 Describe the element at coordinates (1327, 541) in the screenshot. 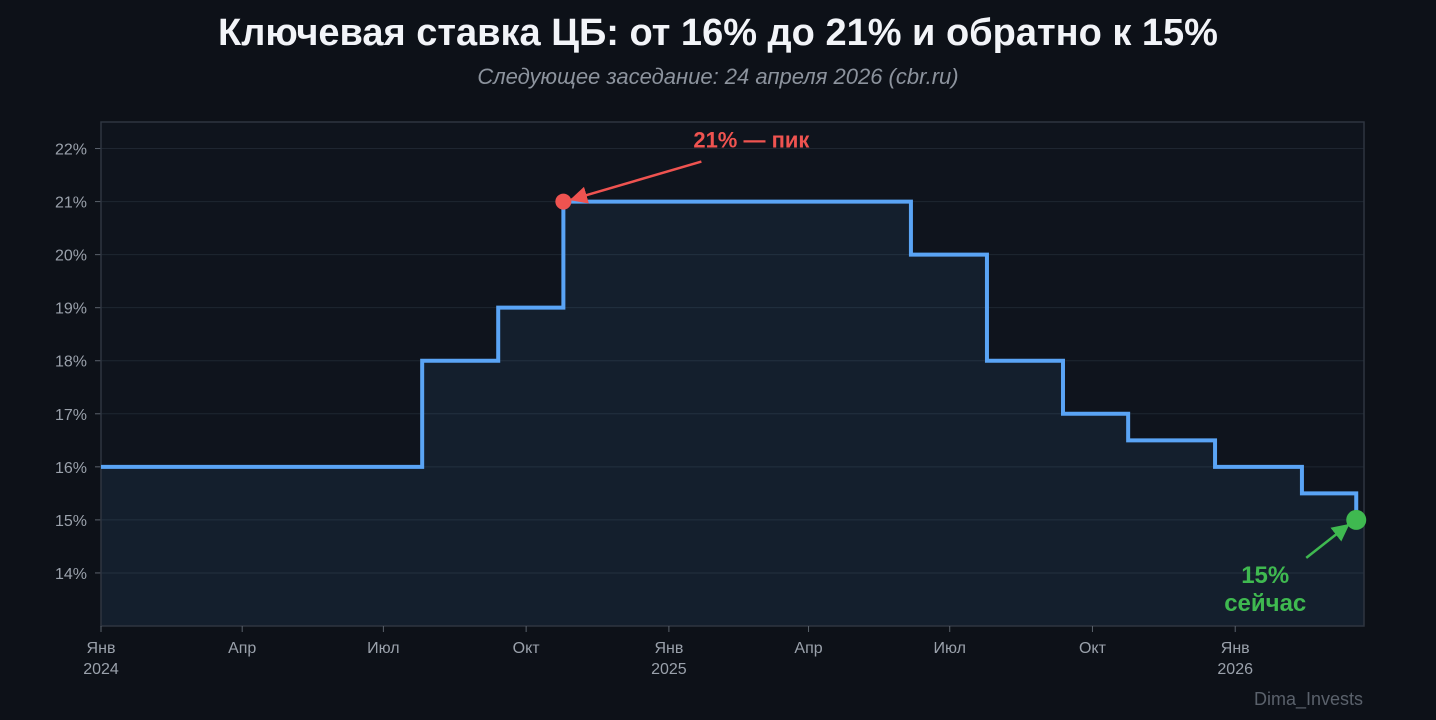

I see `current-annotation-arrow` at that location.